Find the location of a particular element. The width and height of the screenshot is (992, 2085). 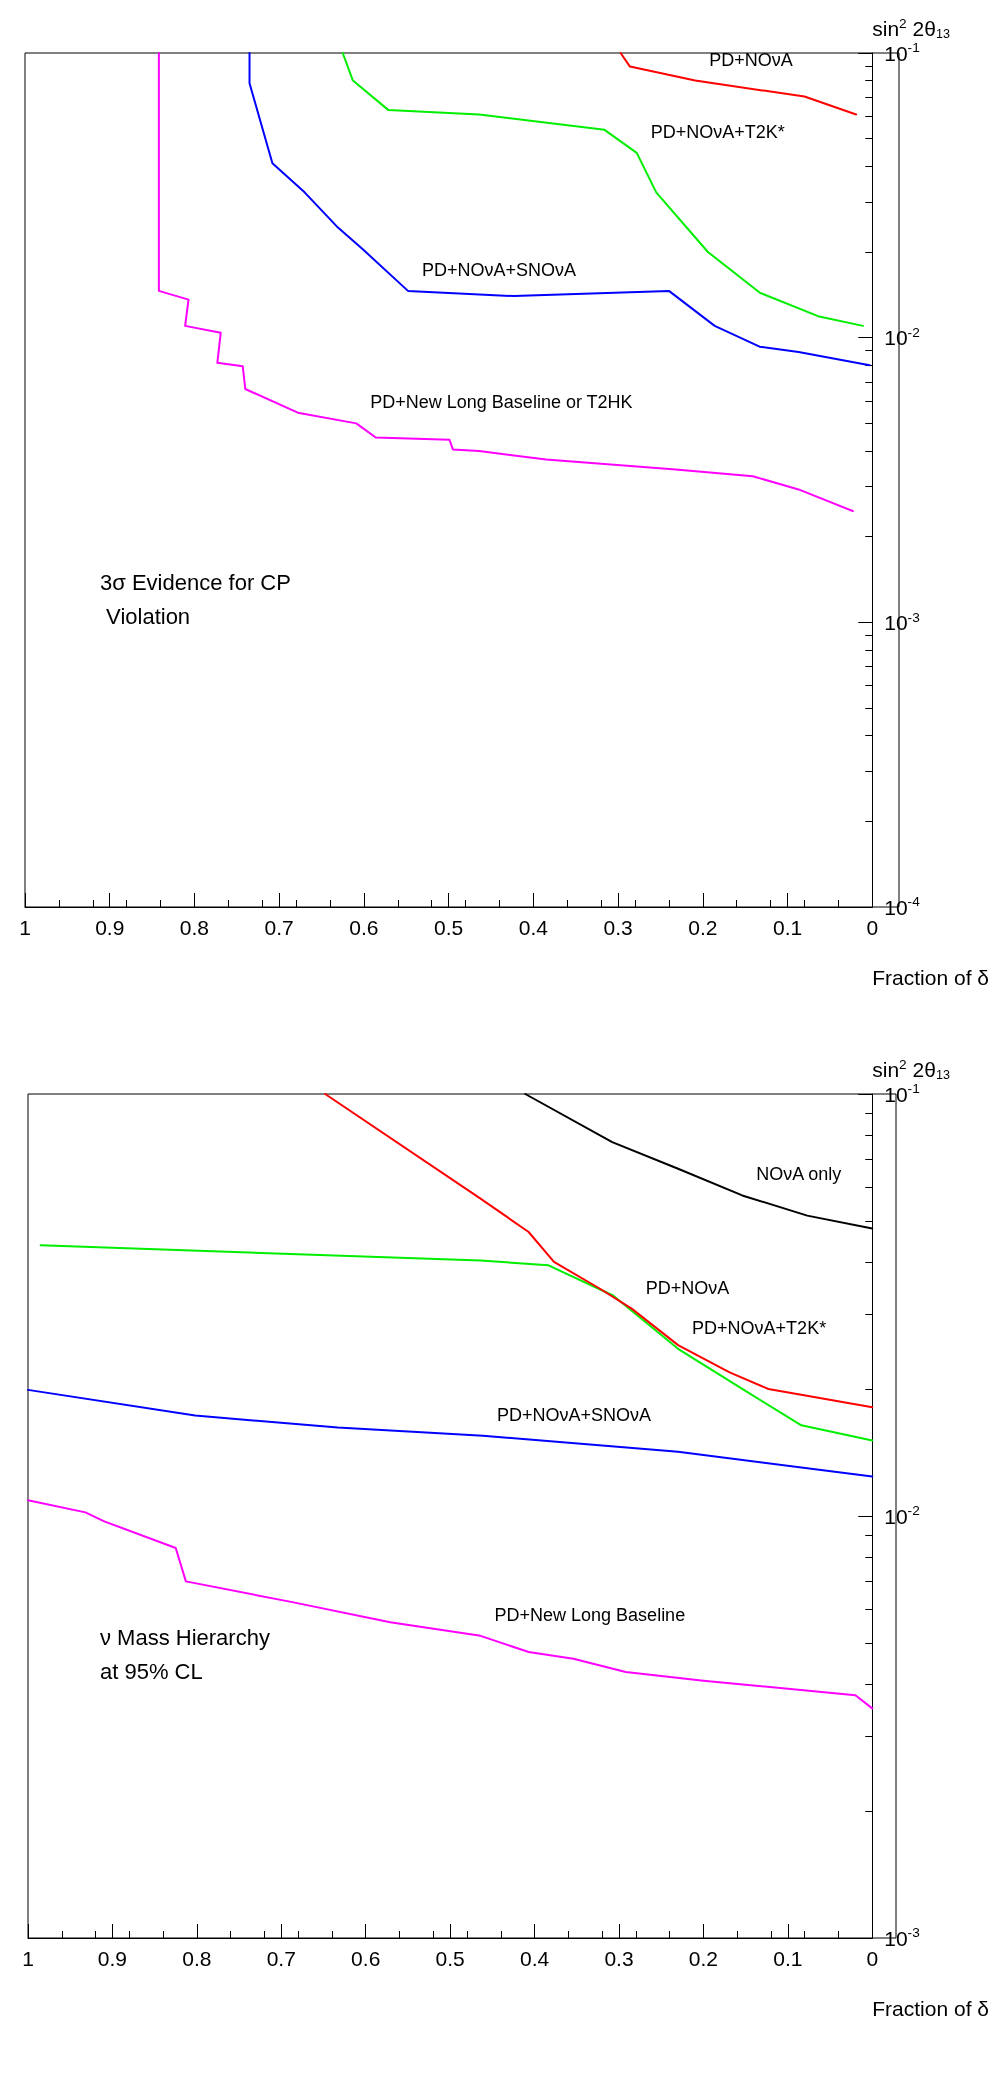

series-label: PD+New Long Baseline or T2HK is located at coordinates (501, 402).